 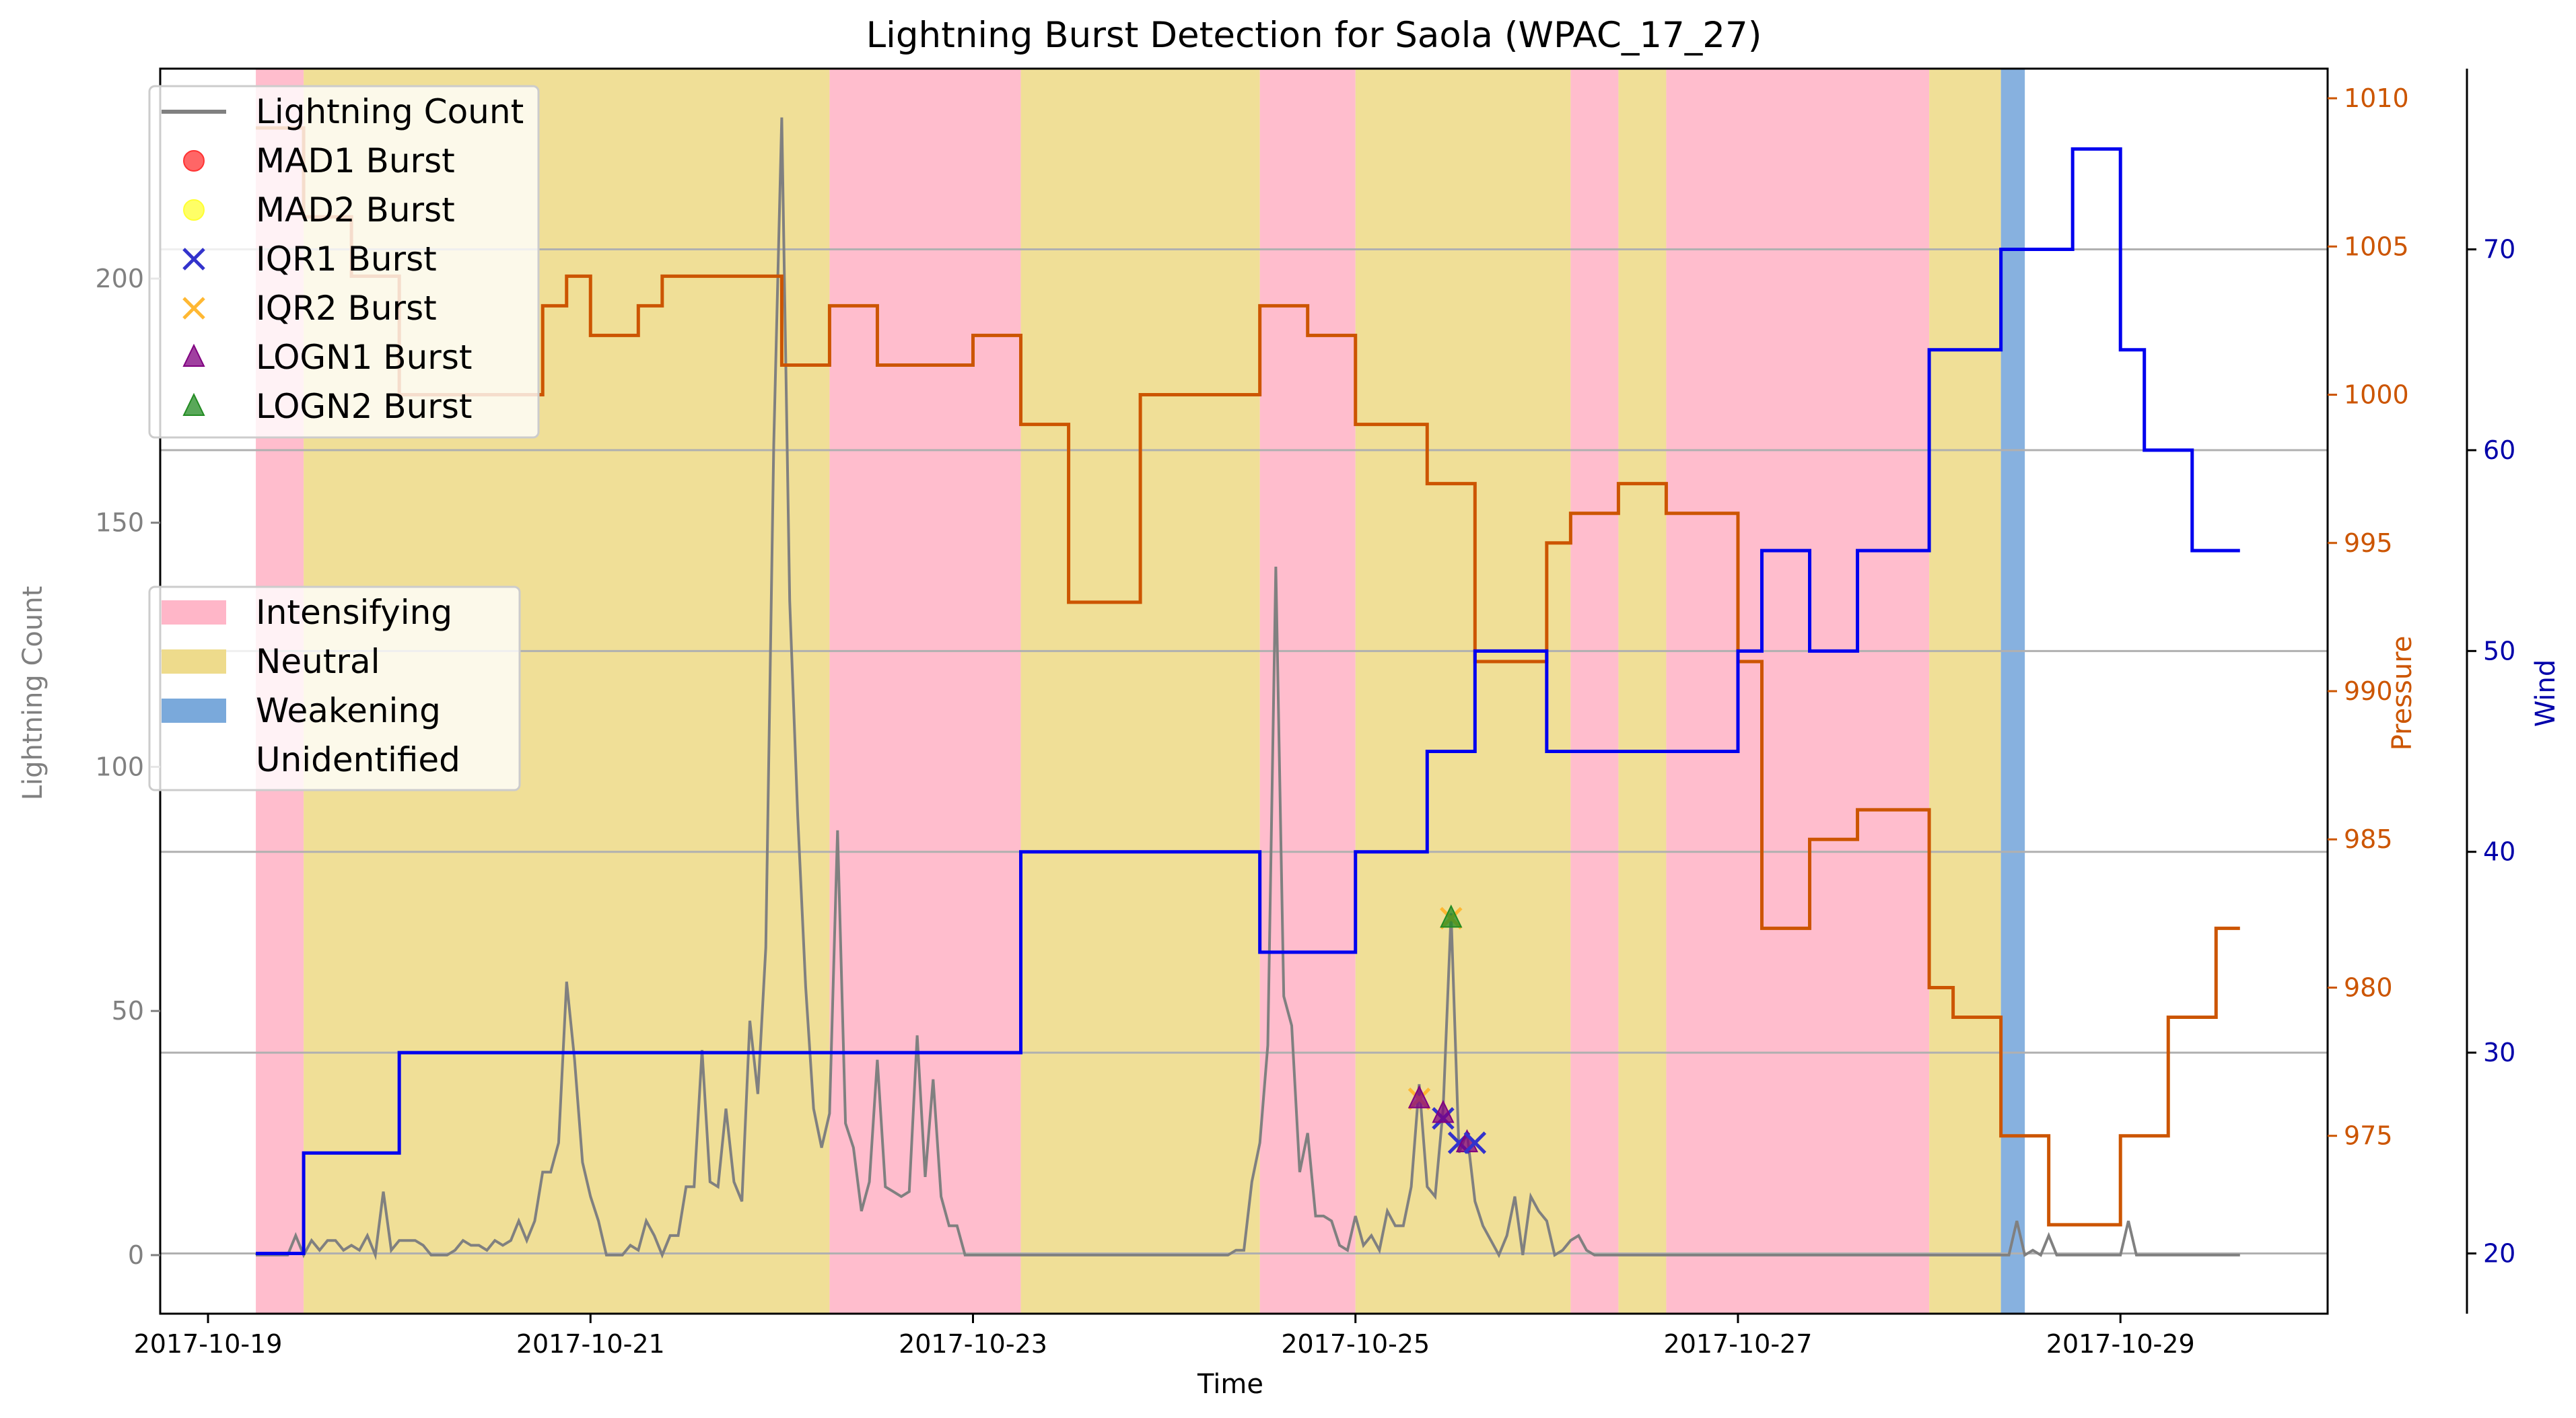 What do you see at coordinates (2120, 1344) in the screenshot?
I see `x-tick-label: 2017-10-29` at bounding box center [2120, 1344].